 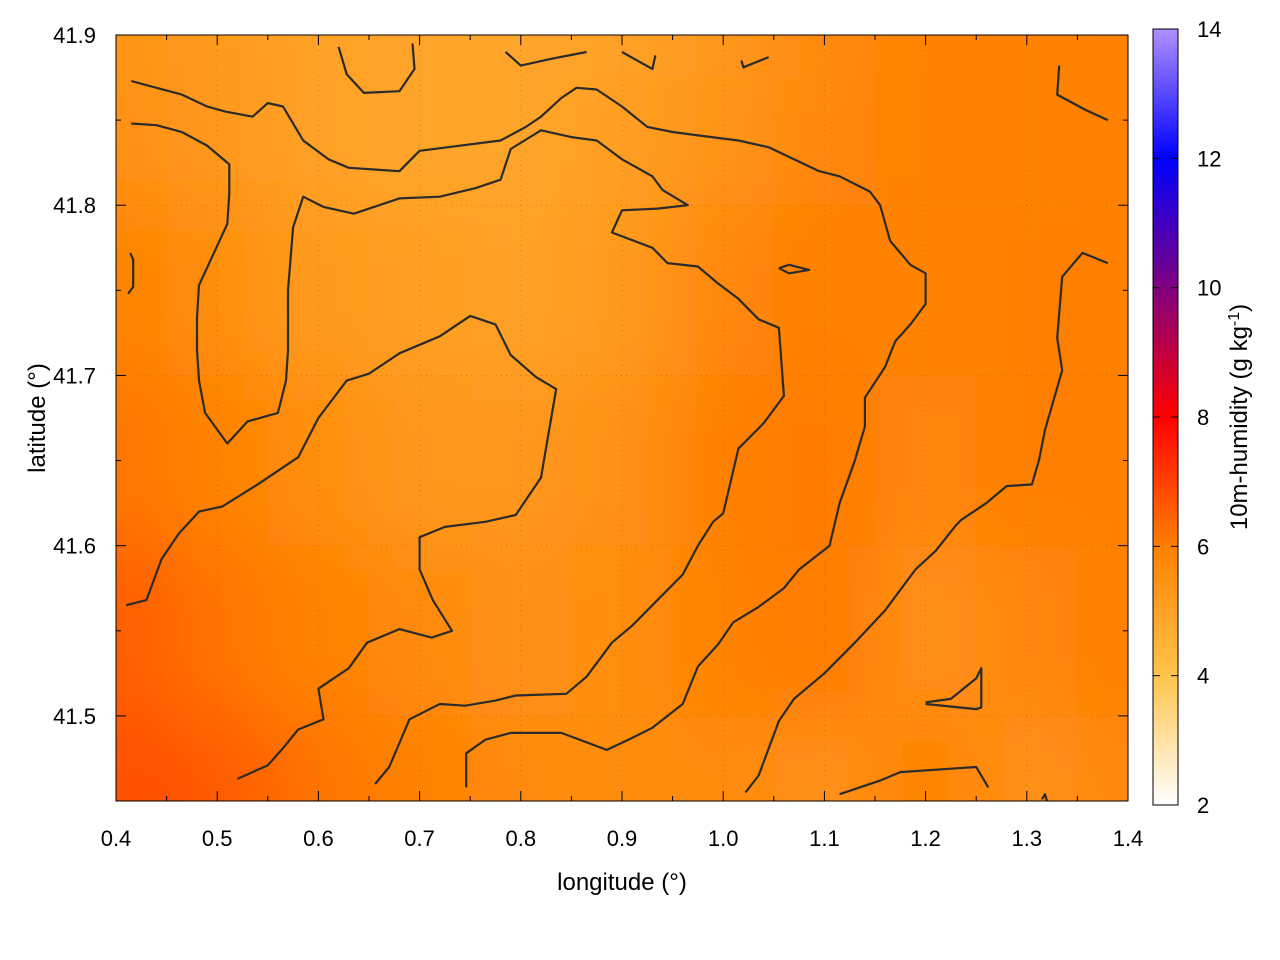 I want to click on y-axis-label: latitude (°), so click(x=37, y=418).